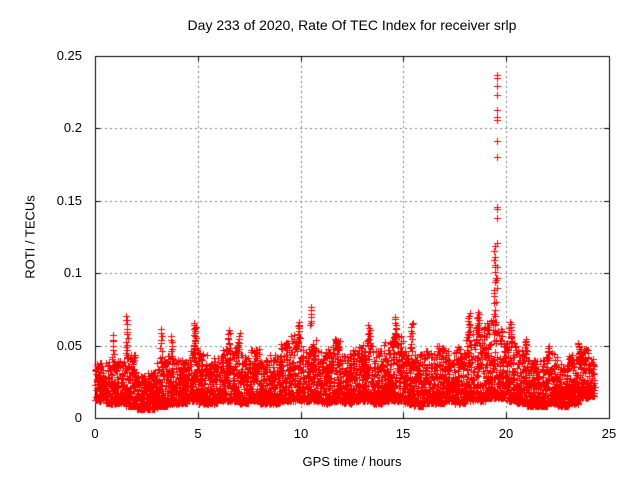 The image size is (640, 480). Describe the element at coordinates (78, 417) in the screenshot. I see `y-tick-label-0: 0` at that location.